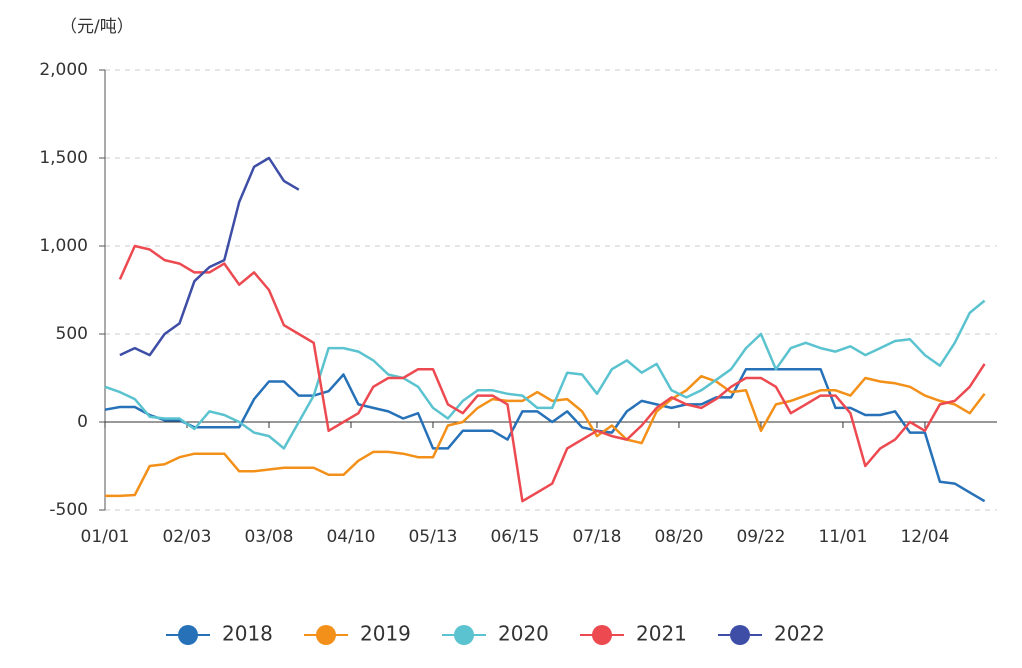 Image resolution: width=1022 pixels, height=668 pixels. Describe the element at coordinates (514, 537) in the screenshot. I see `x-tick-label: 06/15` at that location.